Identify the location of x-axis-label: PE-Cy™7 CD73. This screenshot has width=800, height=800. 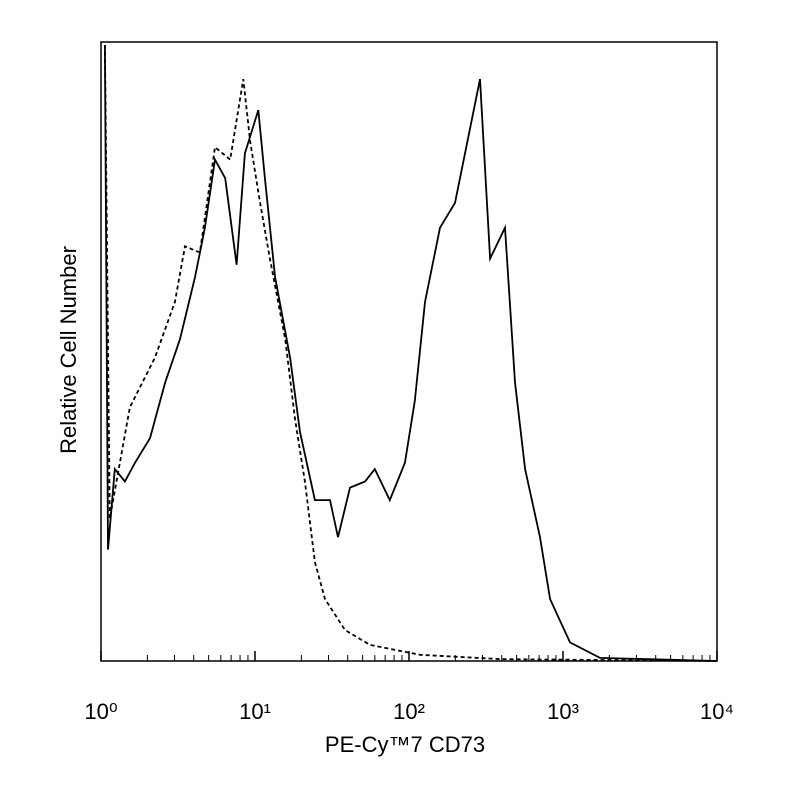
(405, 744).